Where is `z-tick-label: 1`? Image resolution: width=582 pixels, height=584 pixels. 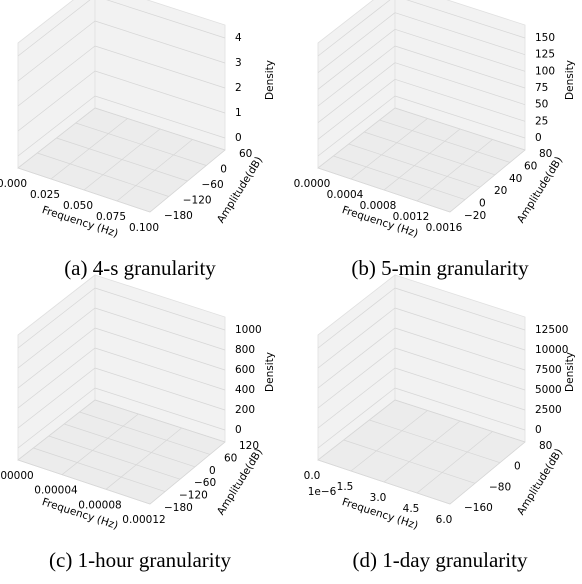 z-tick-label: 1 is located at coordinates (238, 113).